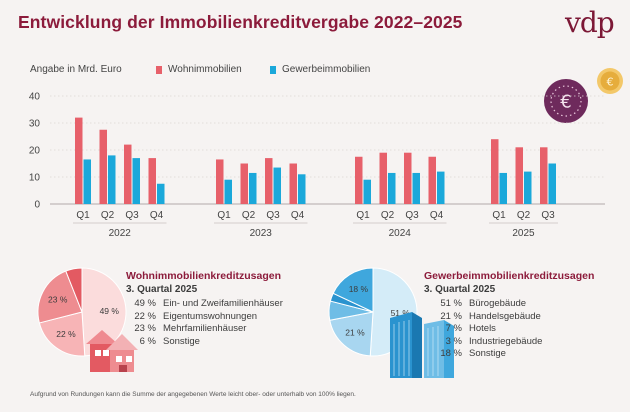 Image resolution: width=630 pixels, height=412 pixels. What do you see at coordinates (203, 276) in the screenshot?
I see `wohn-section-title: Wohnimmobilienkreditzusagen` at bounding box center [203, 276].